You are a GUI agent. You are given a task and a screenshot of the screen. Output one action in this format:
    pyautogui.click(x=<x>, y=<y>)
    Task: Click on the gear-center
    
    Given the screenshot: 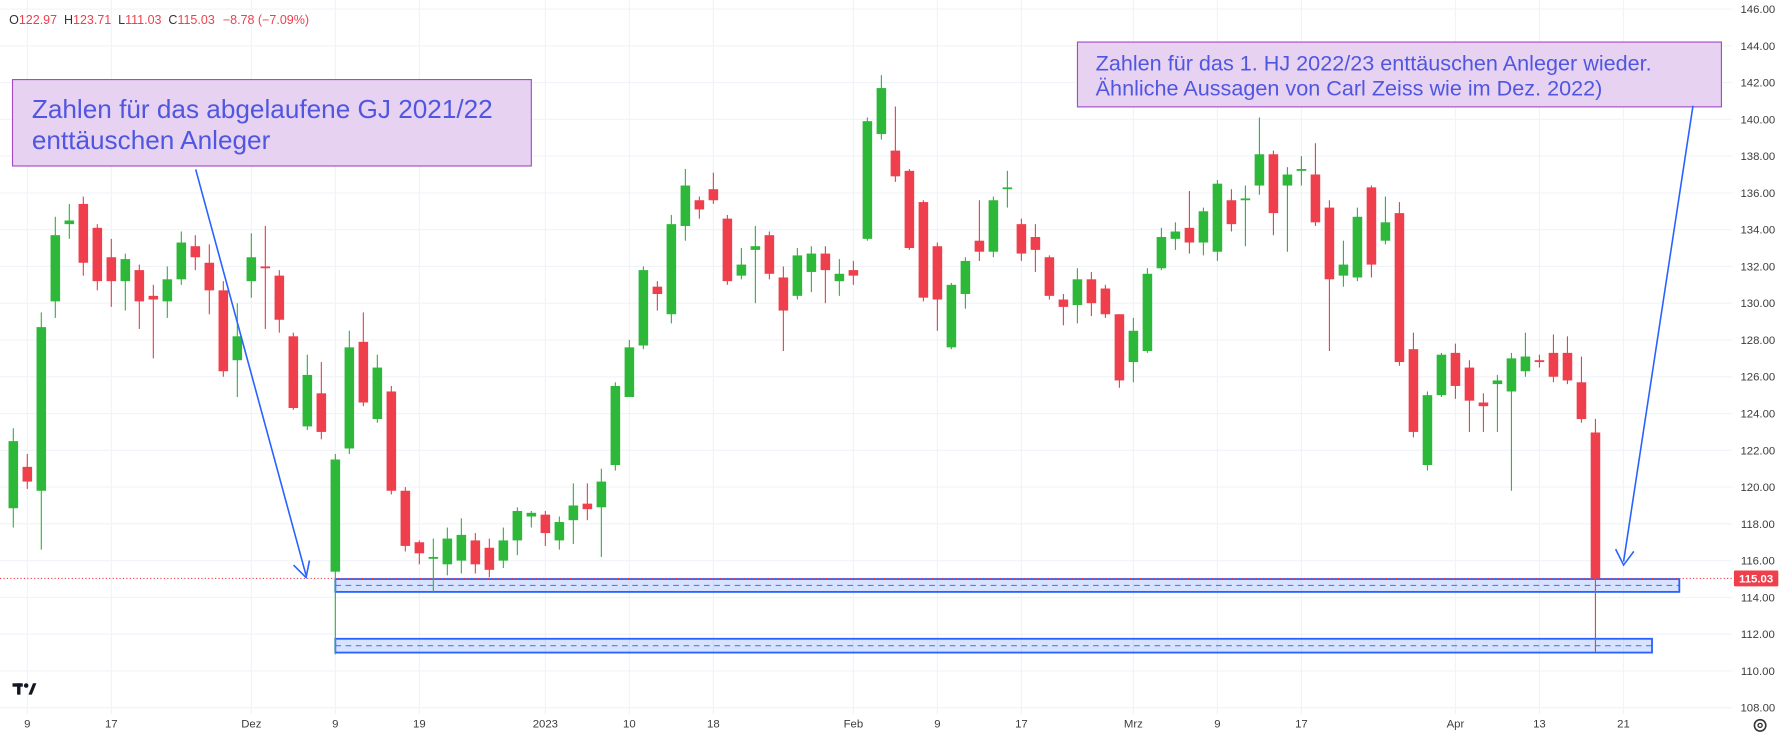 What is the action you would take?
    pyautogui.click(x=1760, y=725)
    